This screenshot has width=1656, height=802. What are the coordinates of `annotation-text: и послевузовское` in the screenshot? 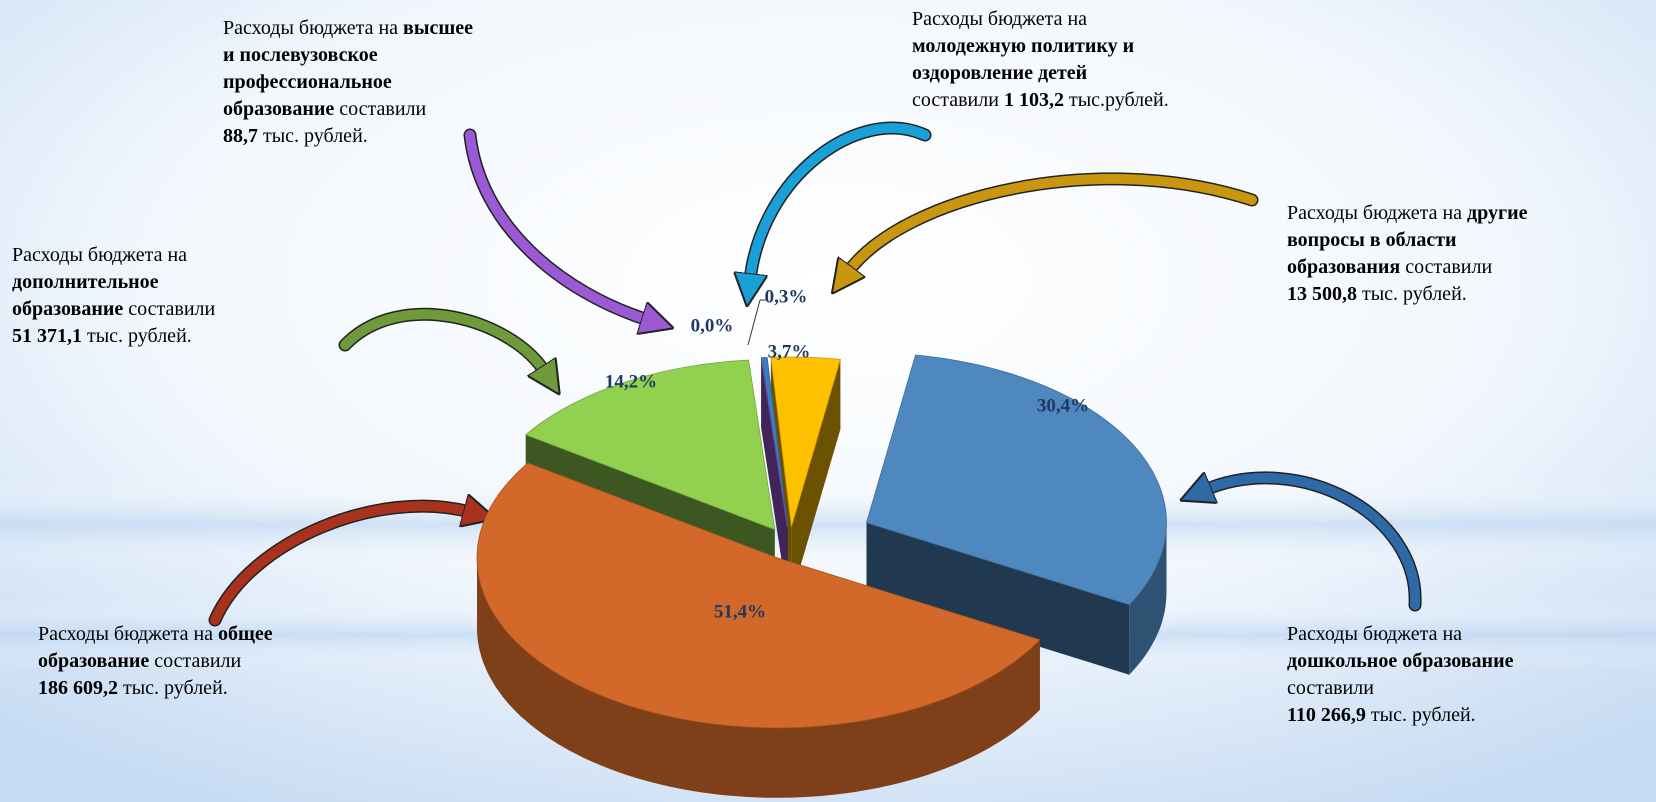 It's located at (300, 55).